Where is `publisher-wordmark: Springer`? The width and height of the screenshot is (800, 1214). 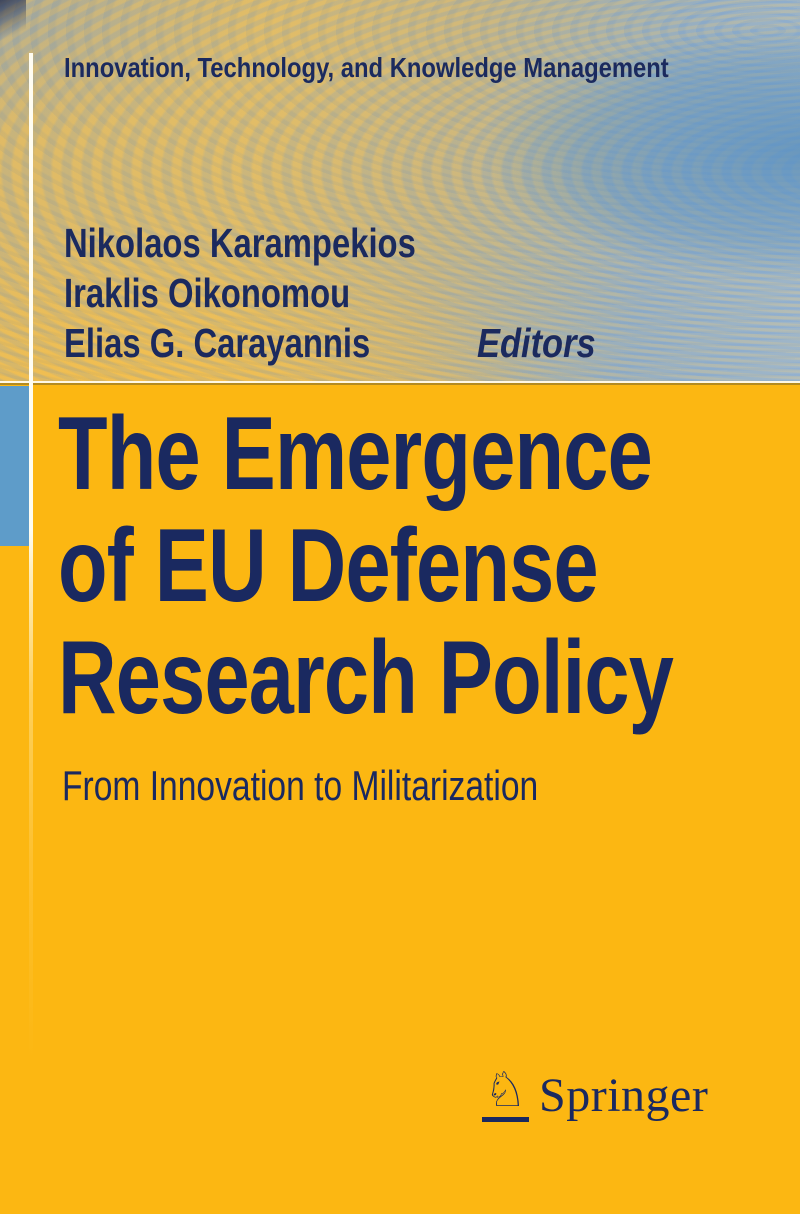 publisher-wordmark: Springer is located at coordinates (624, 1095).